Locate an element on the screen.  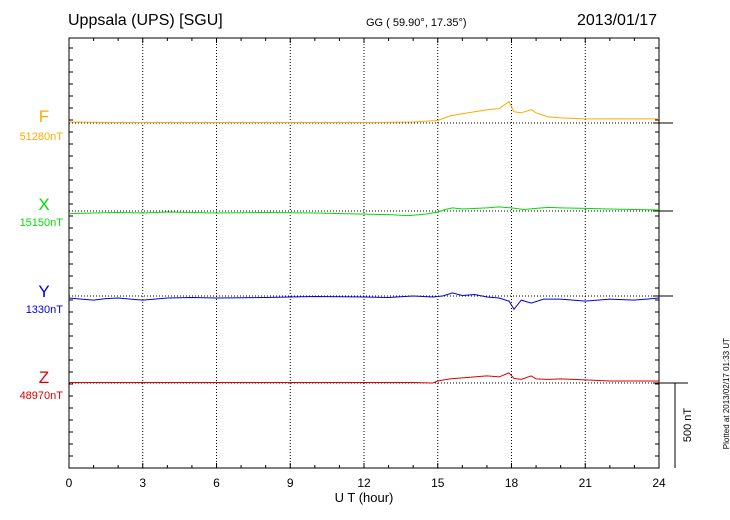
coordinates-label: GG ( 59.90°, 17.35°) is located at coordinates (416, 23).